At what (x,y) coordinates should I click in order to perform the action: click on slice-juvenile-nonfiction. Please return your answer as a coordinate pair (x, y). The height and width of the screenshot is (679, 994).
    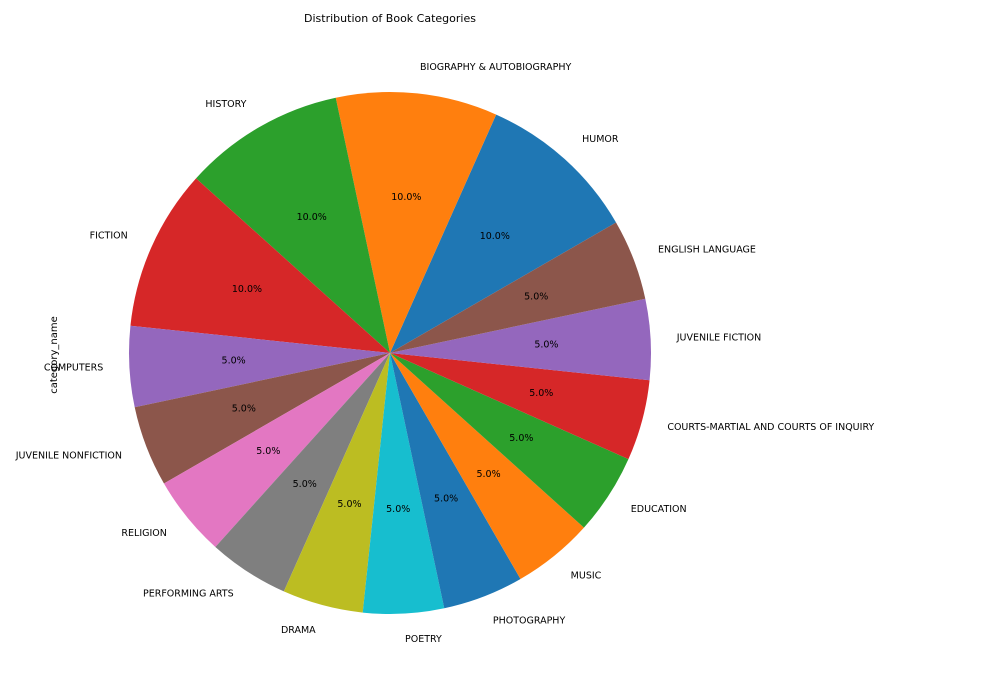
    Looking at the image, I should click on (262, 418).